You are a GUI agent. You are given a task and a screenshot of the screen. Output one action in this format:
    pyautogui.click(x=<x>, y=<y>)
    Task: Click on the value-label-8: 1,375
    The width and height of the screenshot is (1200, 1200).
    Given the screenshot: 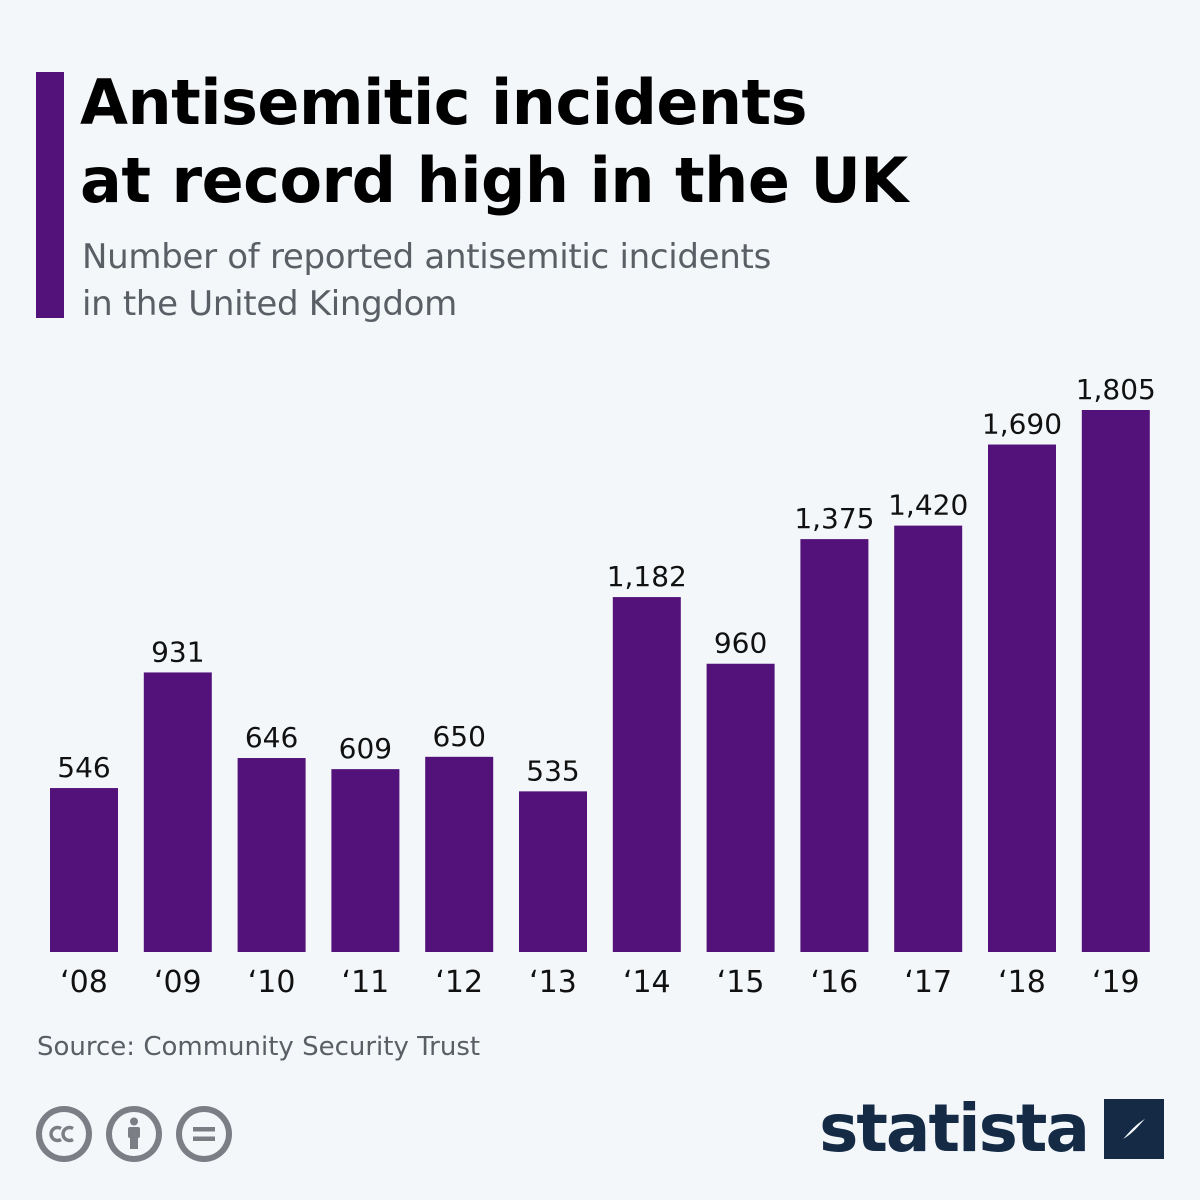 What is the action you would take?
    pyautogui.click(x=834, y=518)
    